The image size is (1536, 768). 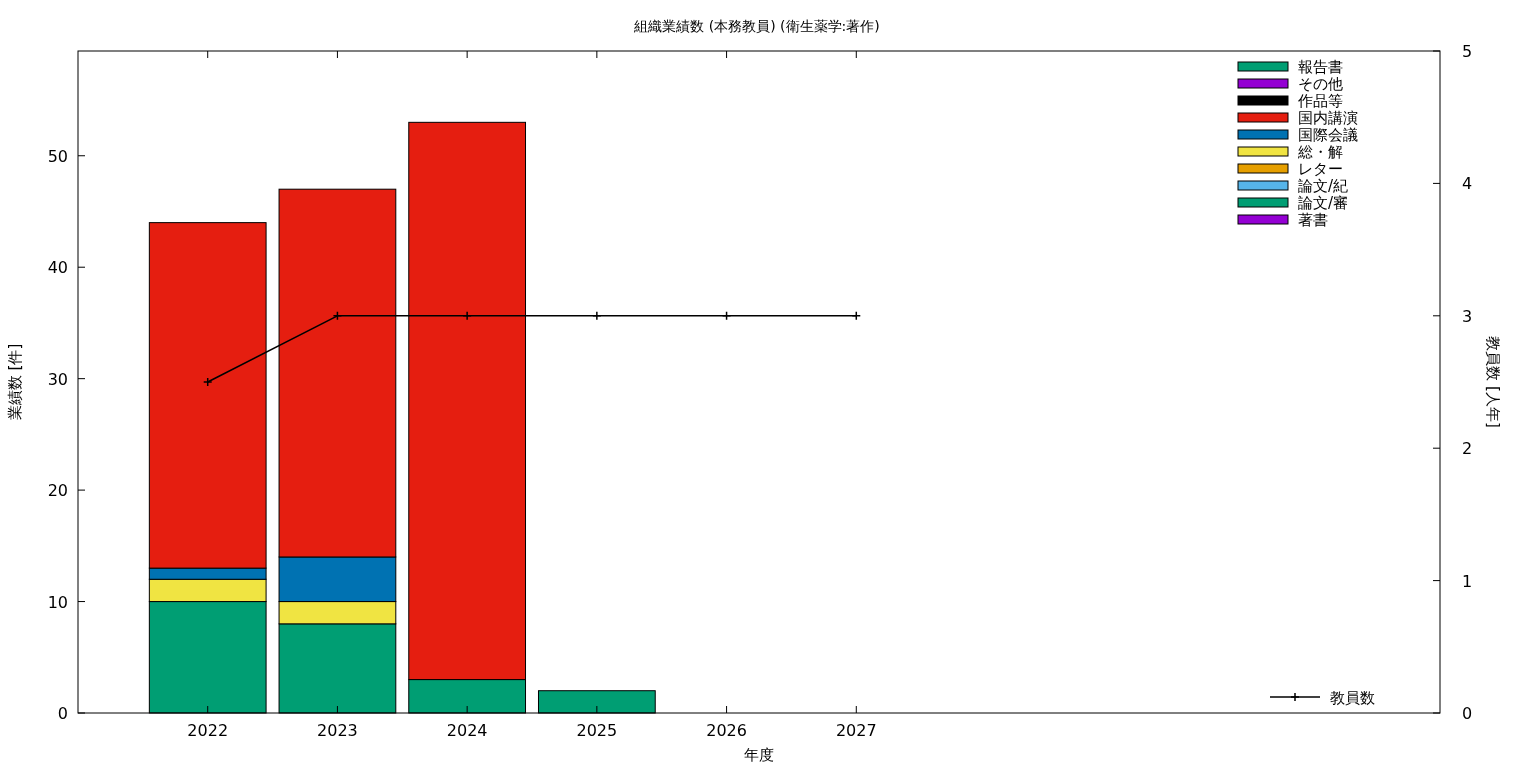 I want to click on legend-label: 国際会議, so click(x=1328, y=135).